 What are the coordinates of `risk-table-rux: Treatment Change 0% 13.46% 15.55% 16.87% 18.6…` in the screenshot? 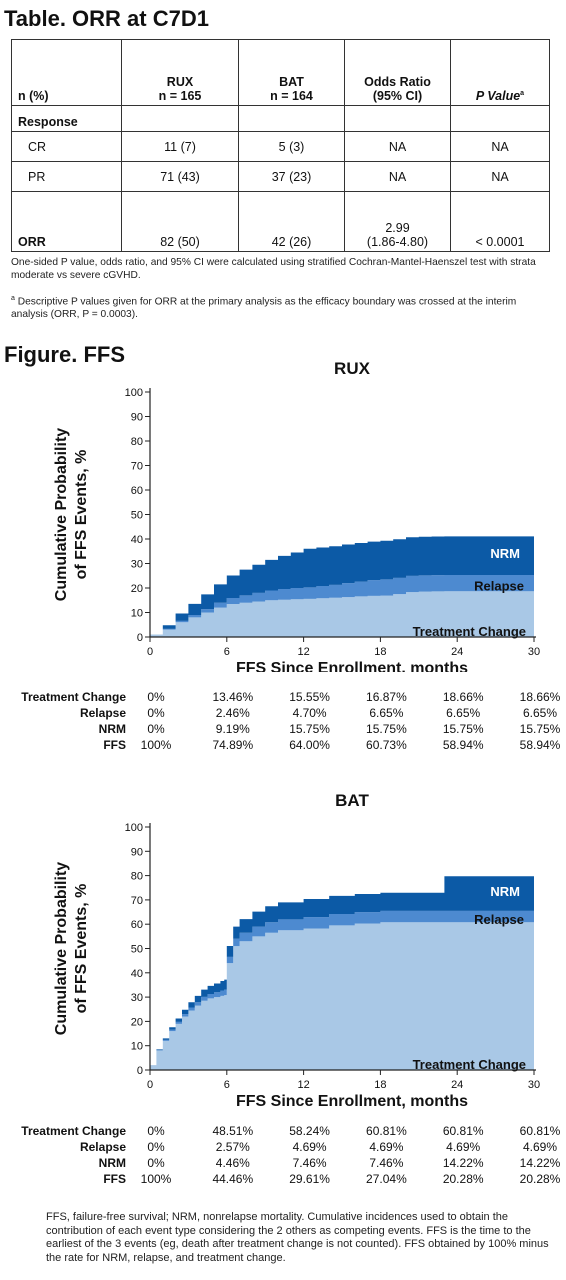 It's located at (283, 725).